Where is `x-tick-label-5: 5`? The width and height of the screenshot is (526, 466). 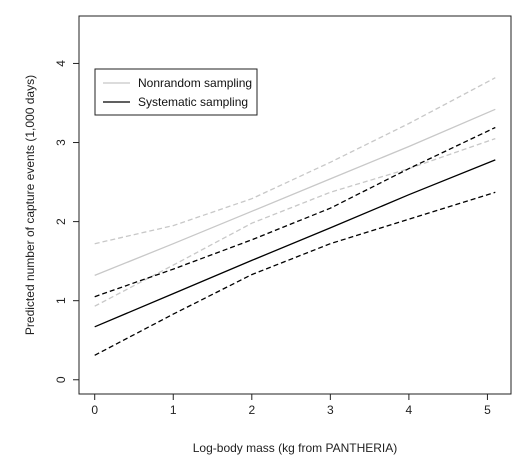 x-tick-label-5: 5 is located at coordinates (487, 410).